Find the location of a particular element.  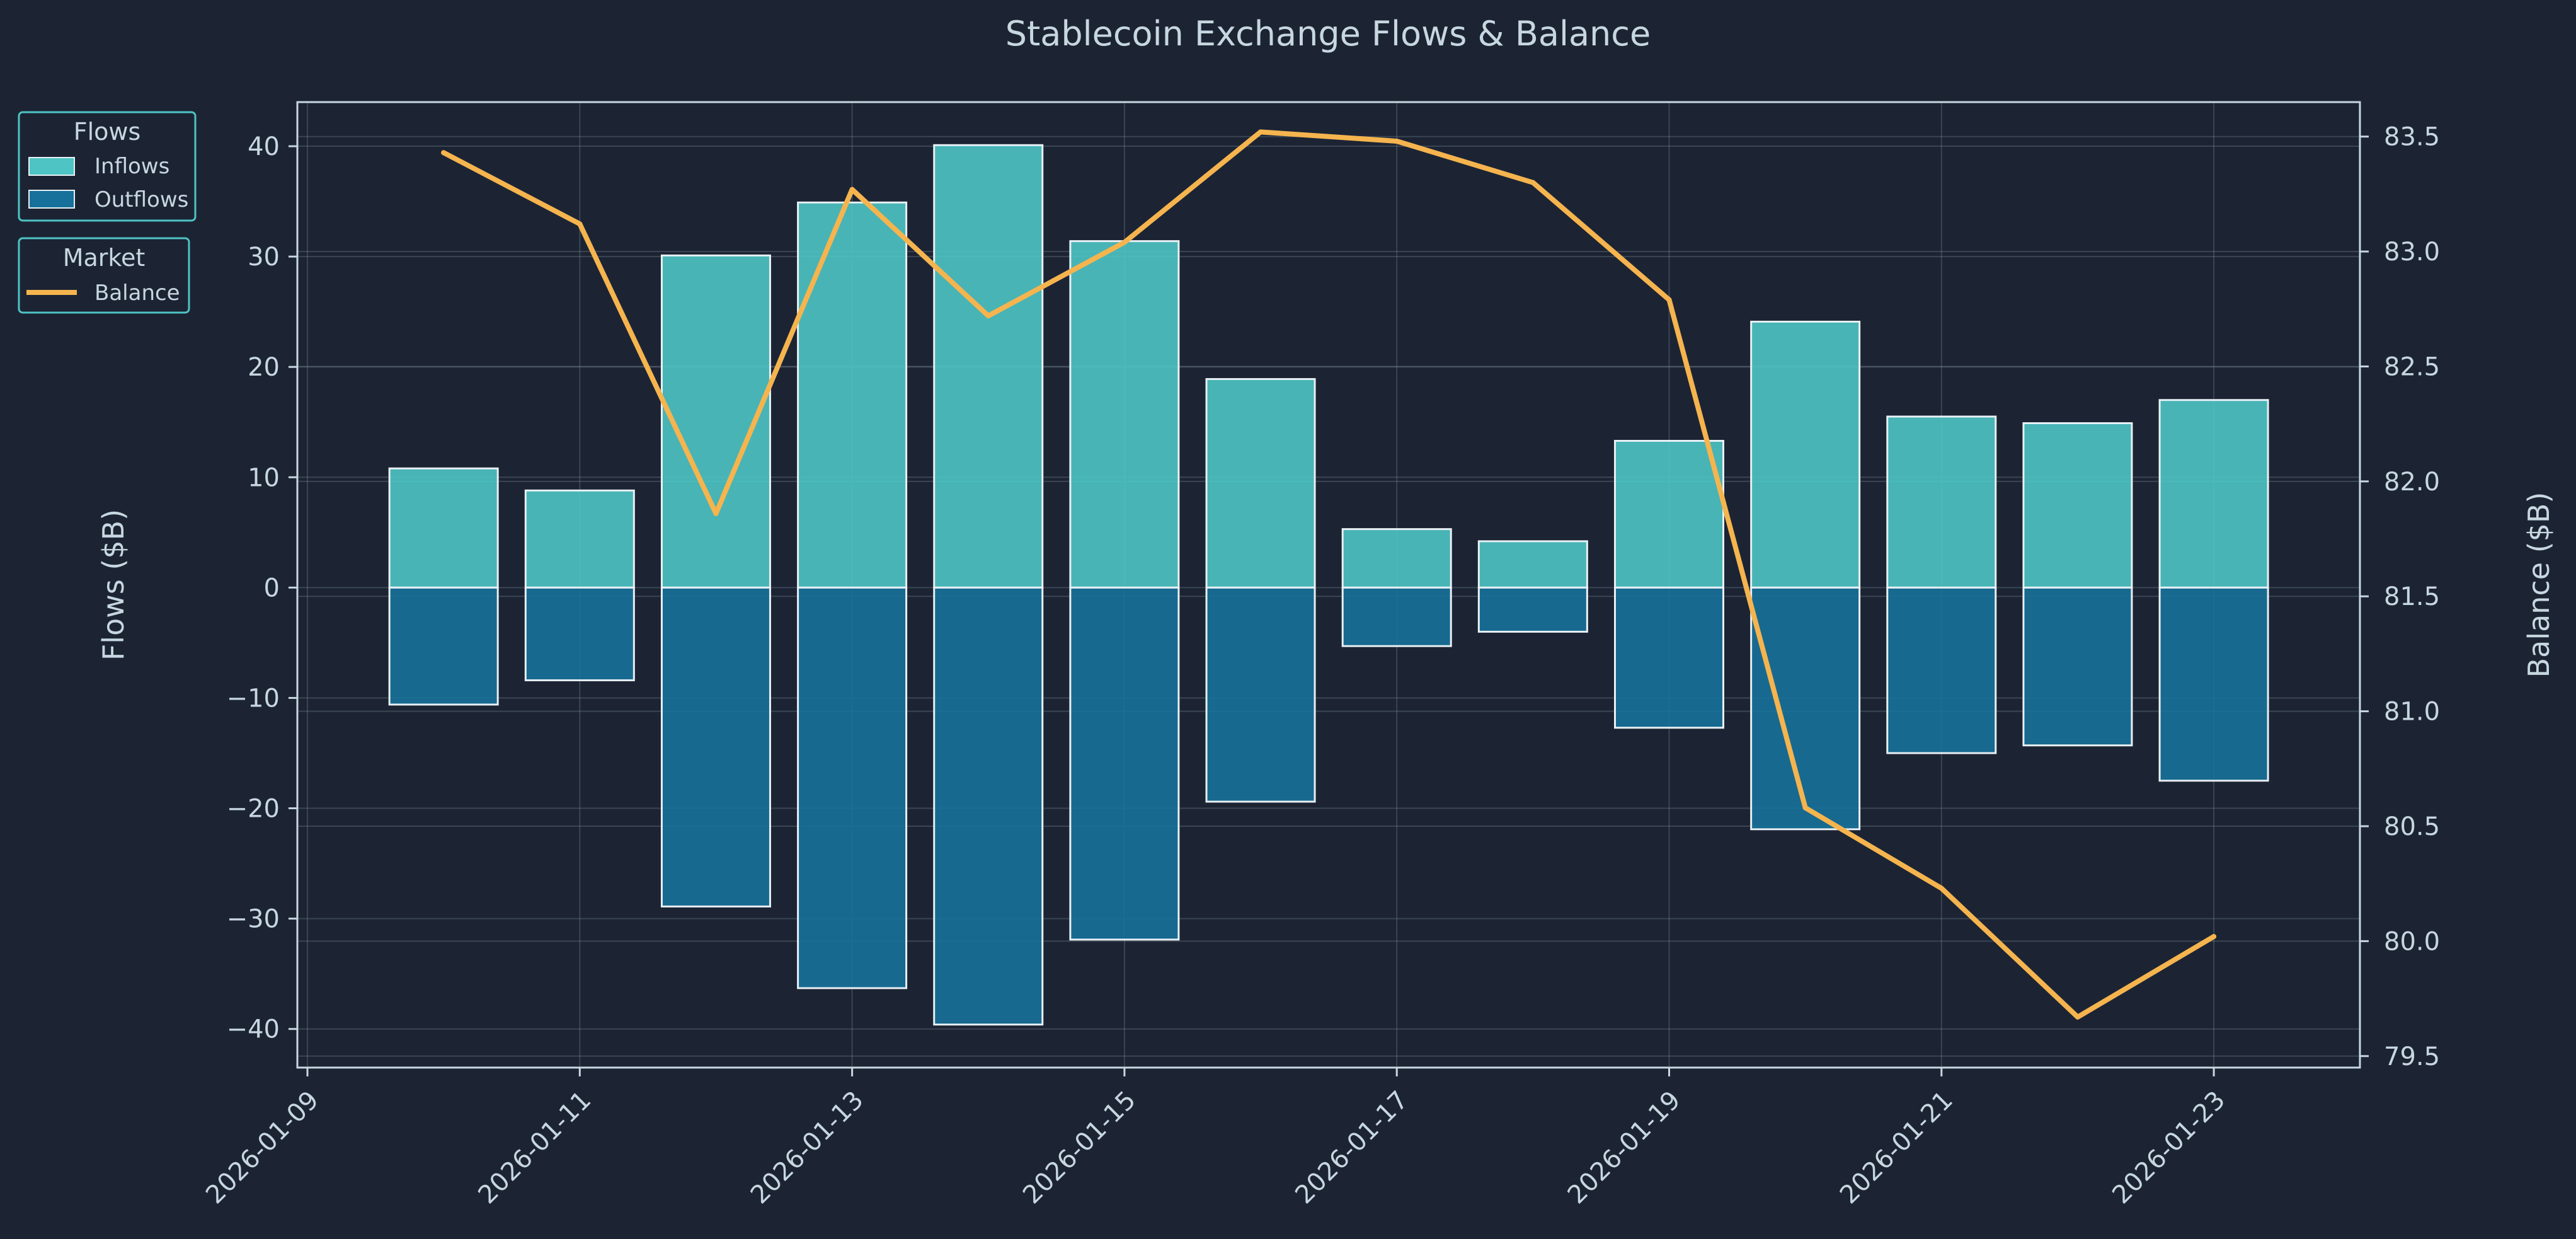

y-axis-label: Flows ($B) is located at coordinates (113, 584).